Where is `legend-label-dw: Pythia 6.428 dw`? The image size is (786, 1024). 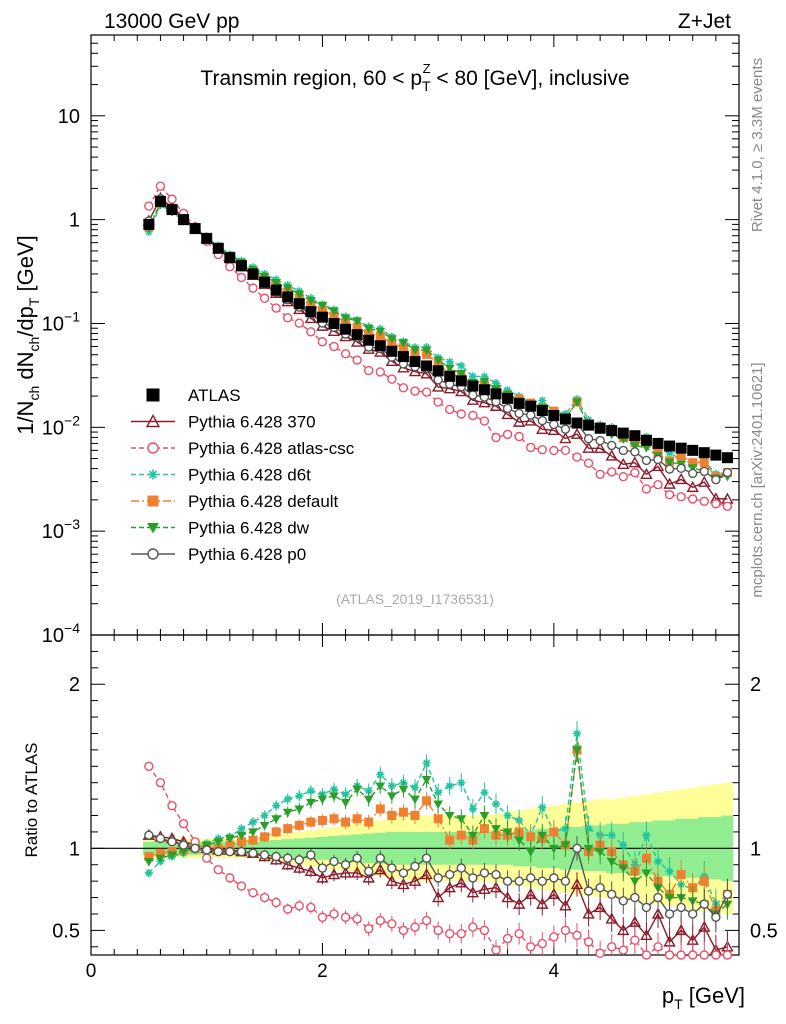 legend-label-dw: Pythia 6.428 dw is located at coordinates (249, 528).